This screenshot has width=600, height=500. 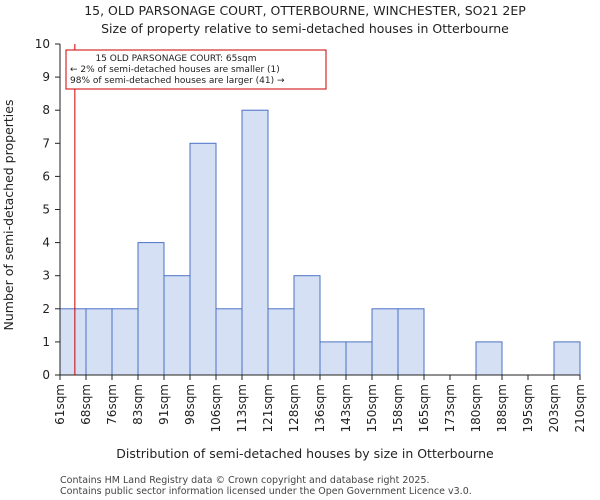 I want to click on y-tick-label: 6, so click(x=46, y=176).